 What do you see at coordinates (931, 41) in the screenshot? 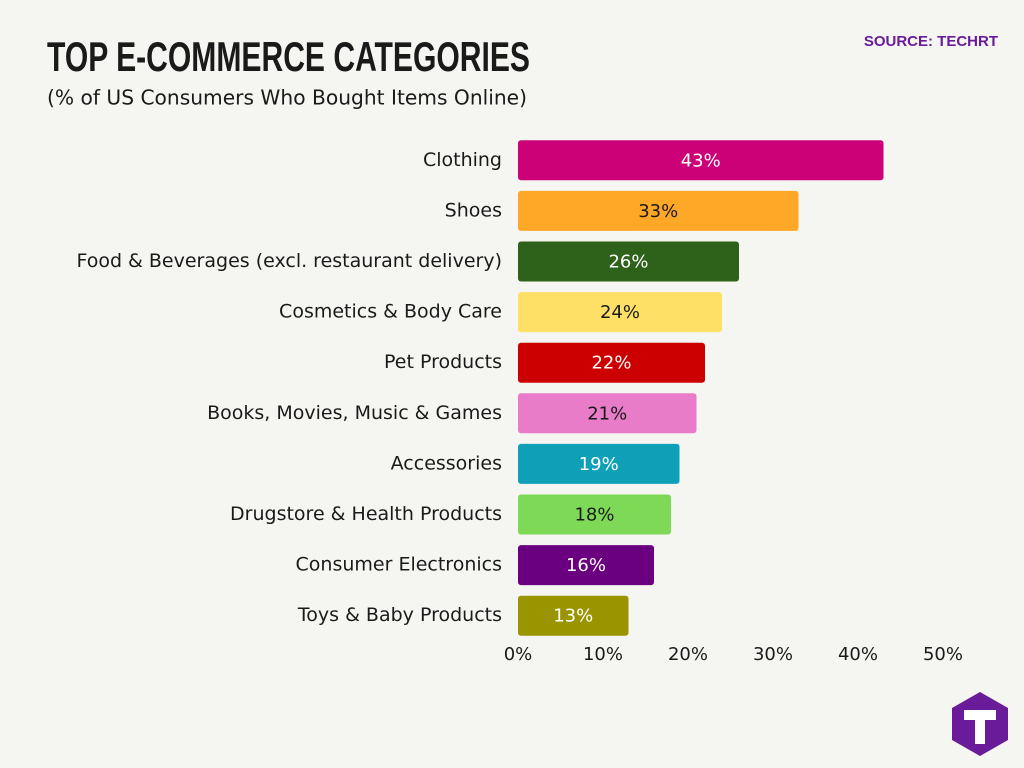
I see `source: SOURCE: TECHRT` at bounding box center [931, 41].